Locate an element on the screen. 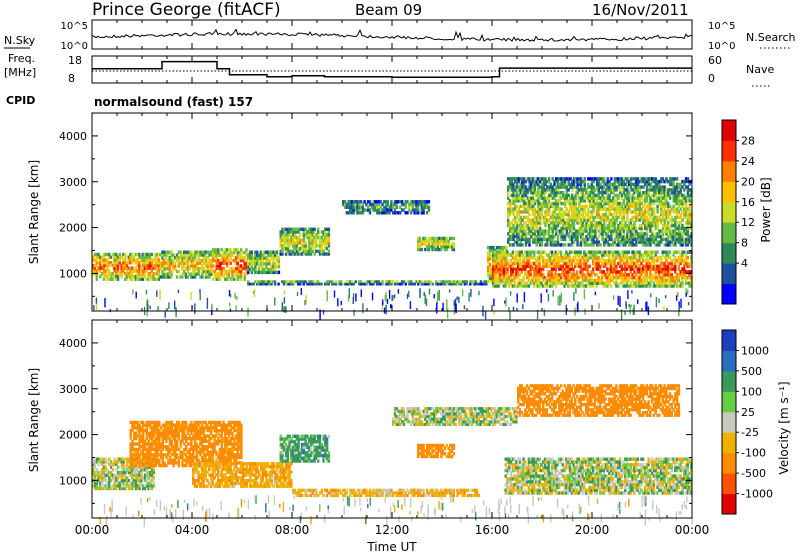 This screenshot has width=800, height=554. colorbar-segment is located at coordinates (729, 192).